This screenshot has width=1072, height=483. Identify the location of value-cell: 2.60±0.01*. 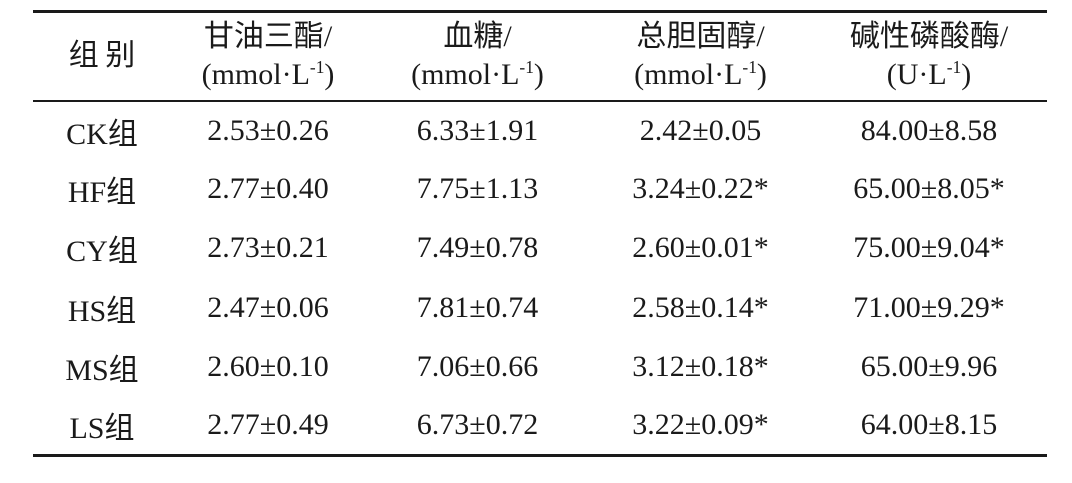
(700, 248).